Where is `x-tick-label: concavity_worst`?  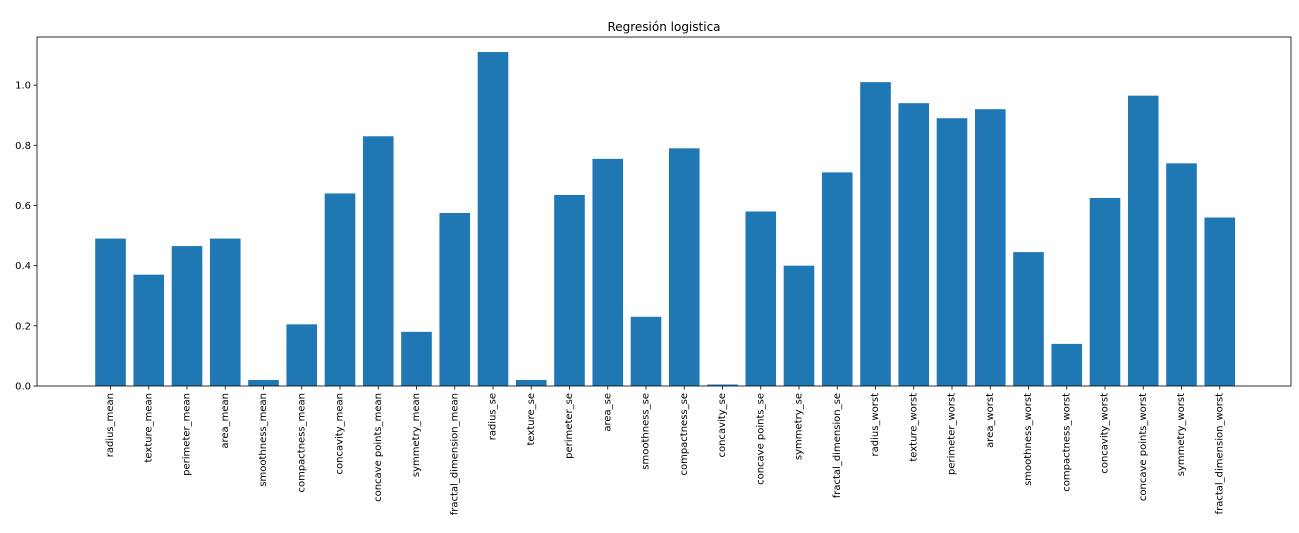 x-tick-label: concavity_worst is located at coordinates (1105, 433).